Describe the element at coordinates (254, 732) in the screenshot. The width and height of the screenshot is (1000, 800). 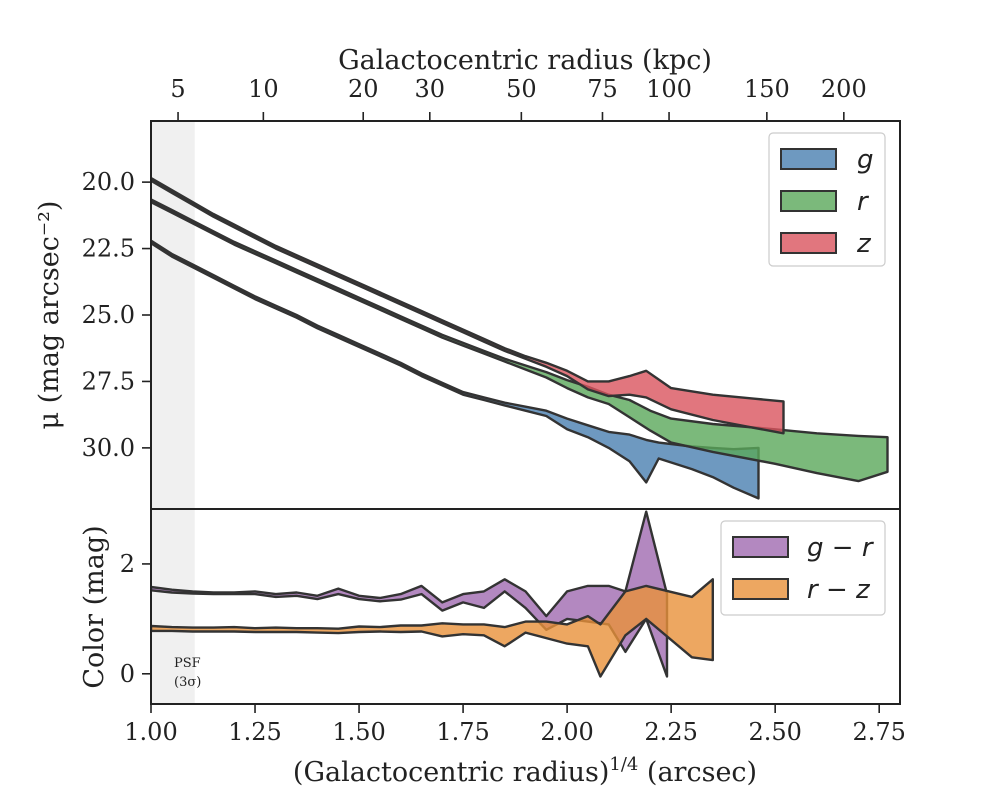
I see `x-tick-label: 1.25` at that location.